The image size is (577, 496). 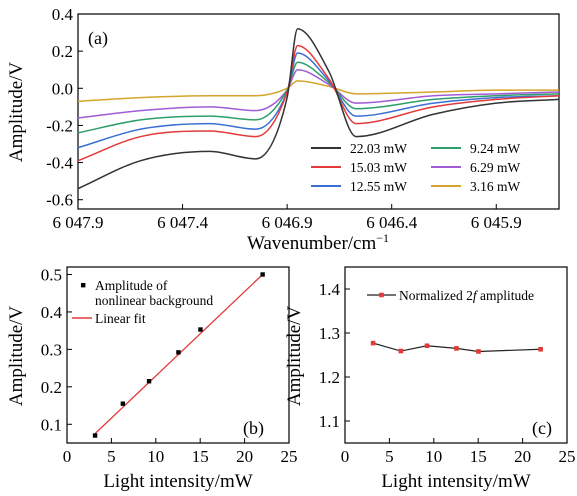 What do you see at coordinates (381, 295) in the screenshot?
I see `panel-c-legend-marker` at bounding box center [381, 295].